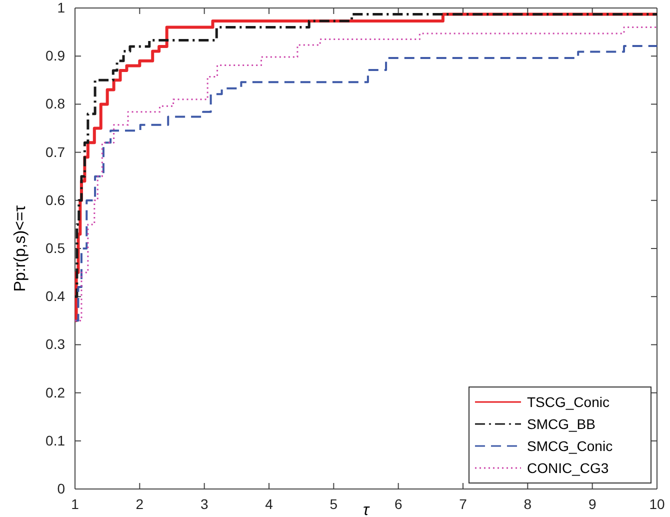 This screenshot has height=517, width=670. What do you see at coordinates (398, 504) in the screenshot?
I see `x-tick-label: 6` at bounding box center [398, 504].